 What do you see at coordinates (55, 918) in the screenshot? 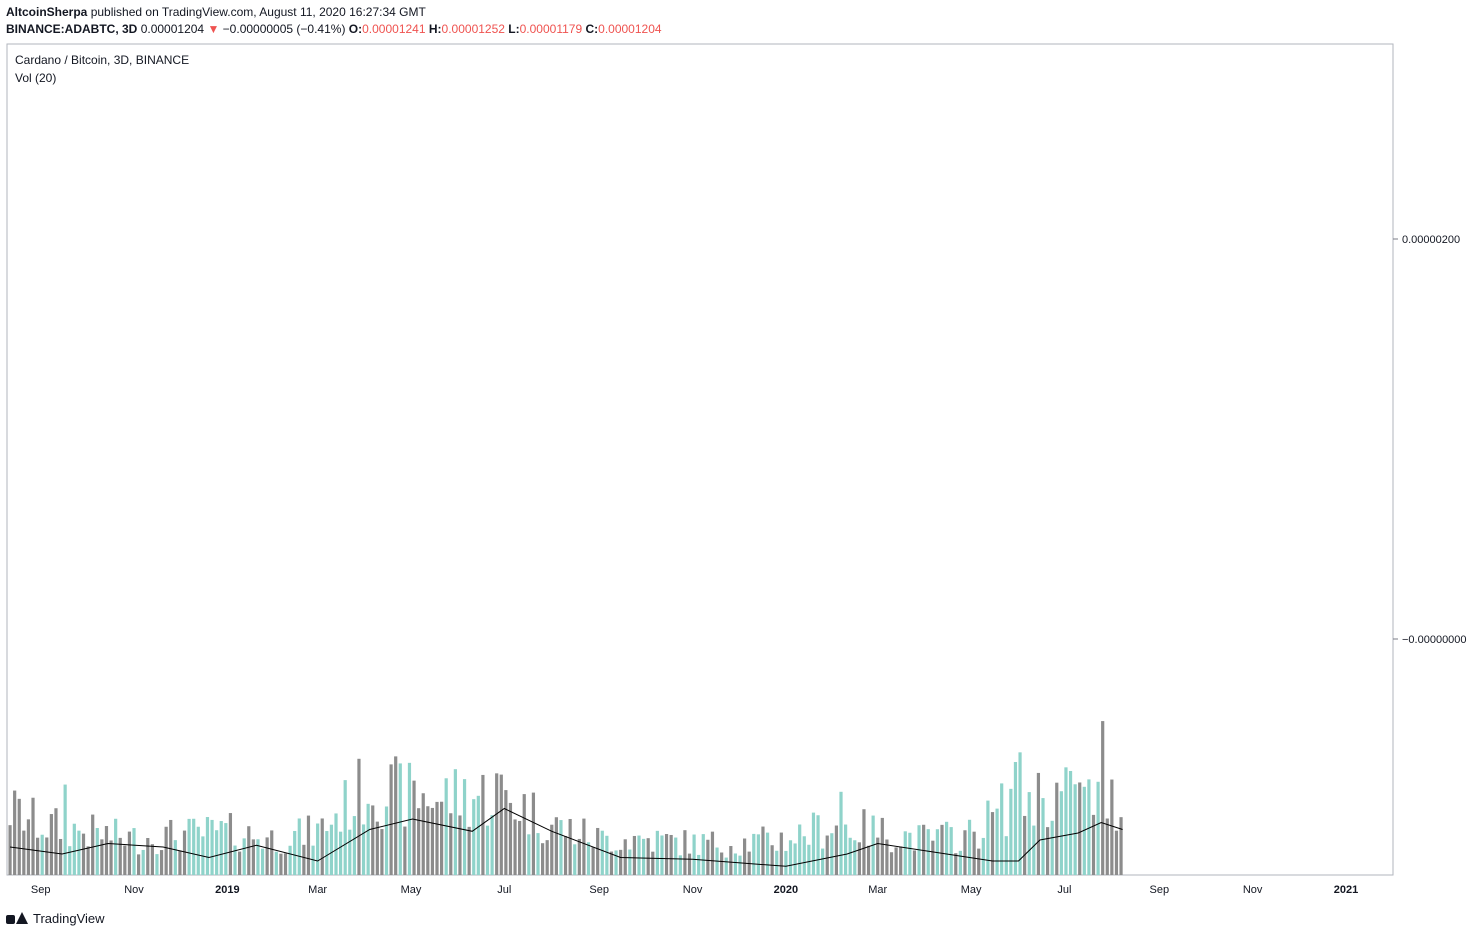
I see `footer-brand: TradingView` at bounding box center [55, 918].